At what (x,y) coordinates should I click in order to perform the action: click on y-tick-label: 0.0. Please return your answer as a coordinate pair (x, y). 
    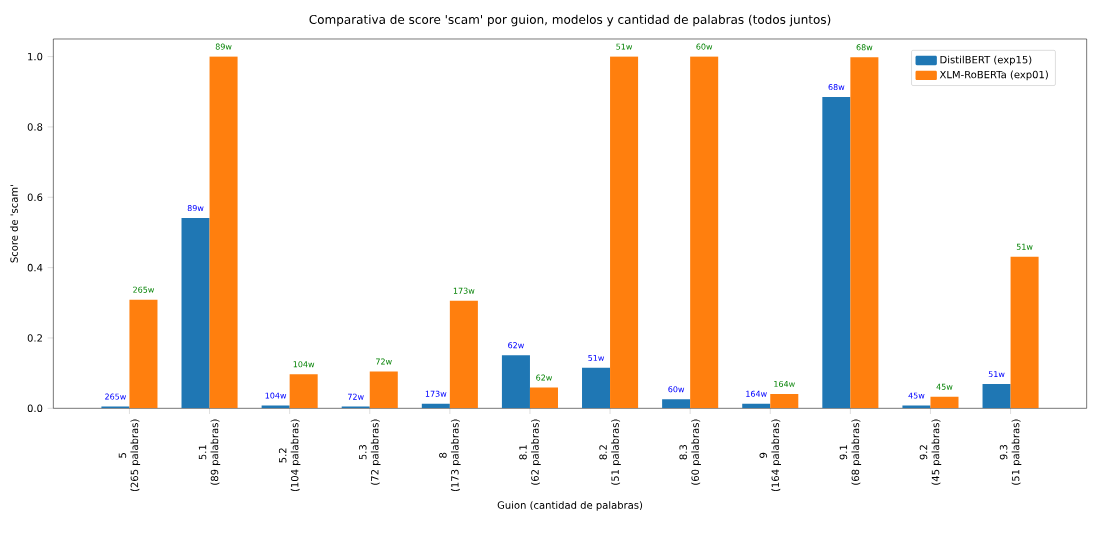
    Looking at the image, I should click on (35, 408).